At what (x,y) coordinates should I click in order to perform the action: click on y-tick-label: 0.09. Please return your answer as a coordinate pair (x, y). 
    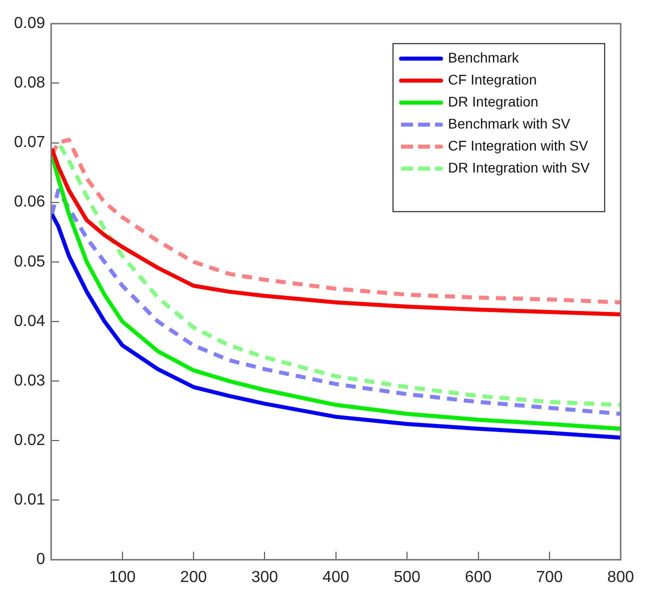
    Looking at the image, I should click on (30, 23).